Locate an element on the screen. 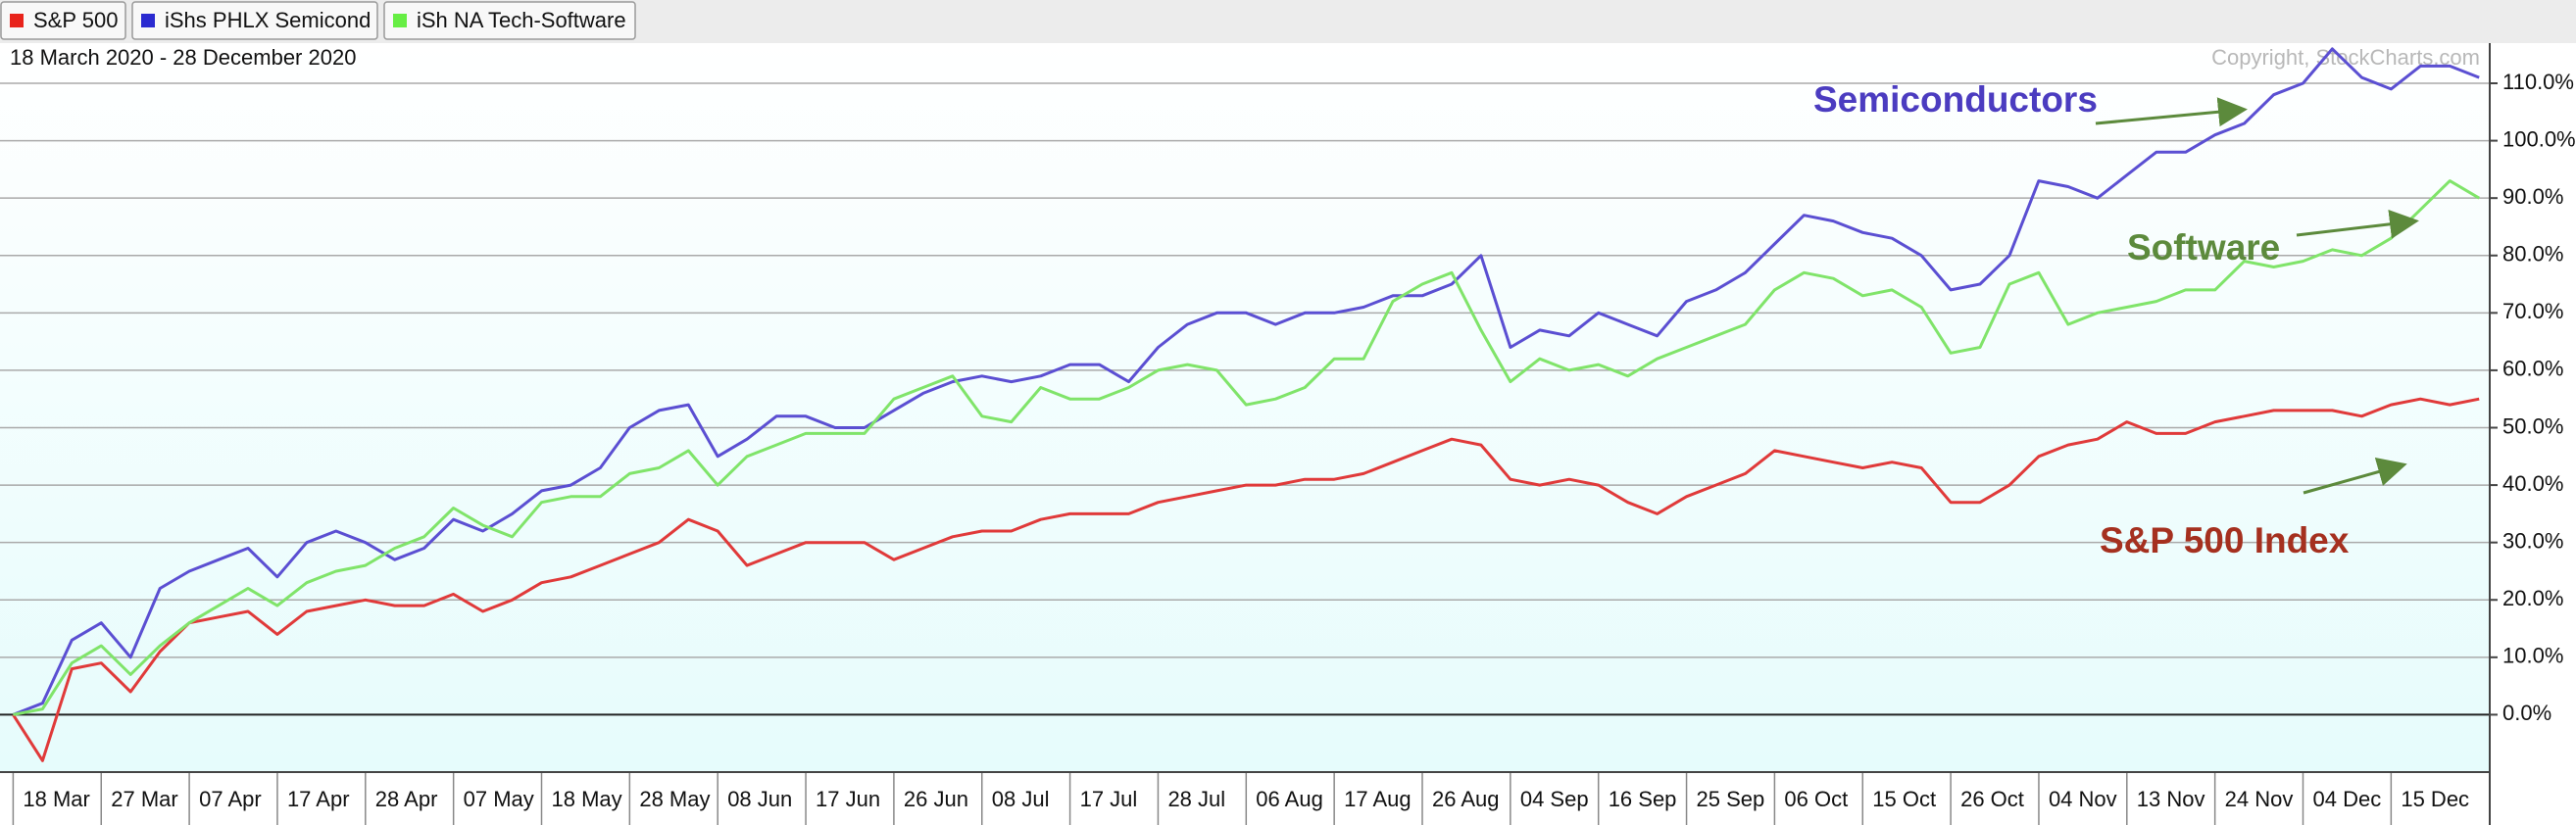 This screenshot has width=2576, height=825. y-tick-label: 10.0% is located at coordinates (2532, 656).